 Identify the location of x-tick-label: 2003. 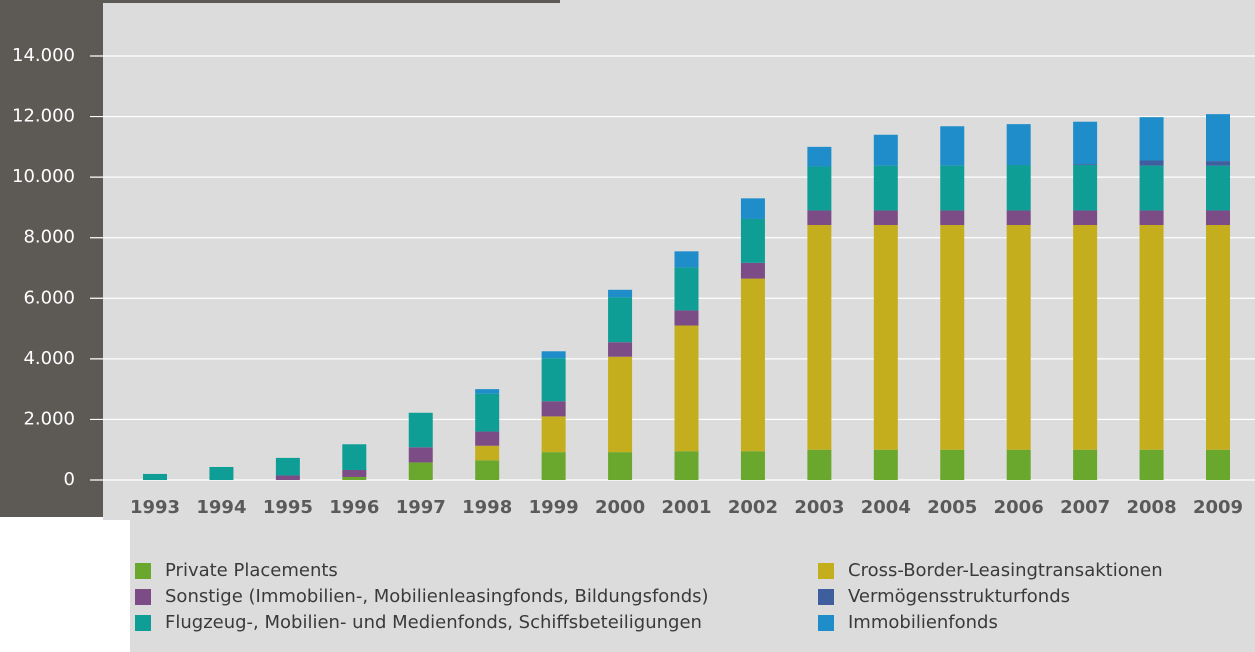
(819, 507).